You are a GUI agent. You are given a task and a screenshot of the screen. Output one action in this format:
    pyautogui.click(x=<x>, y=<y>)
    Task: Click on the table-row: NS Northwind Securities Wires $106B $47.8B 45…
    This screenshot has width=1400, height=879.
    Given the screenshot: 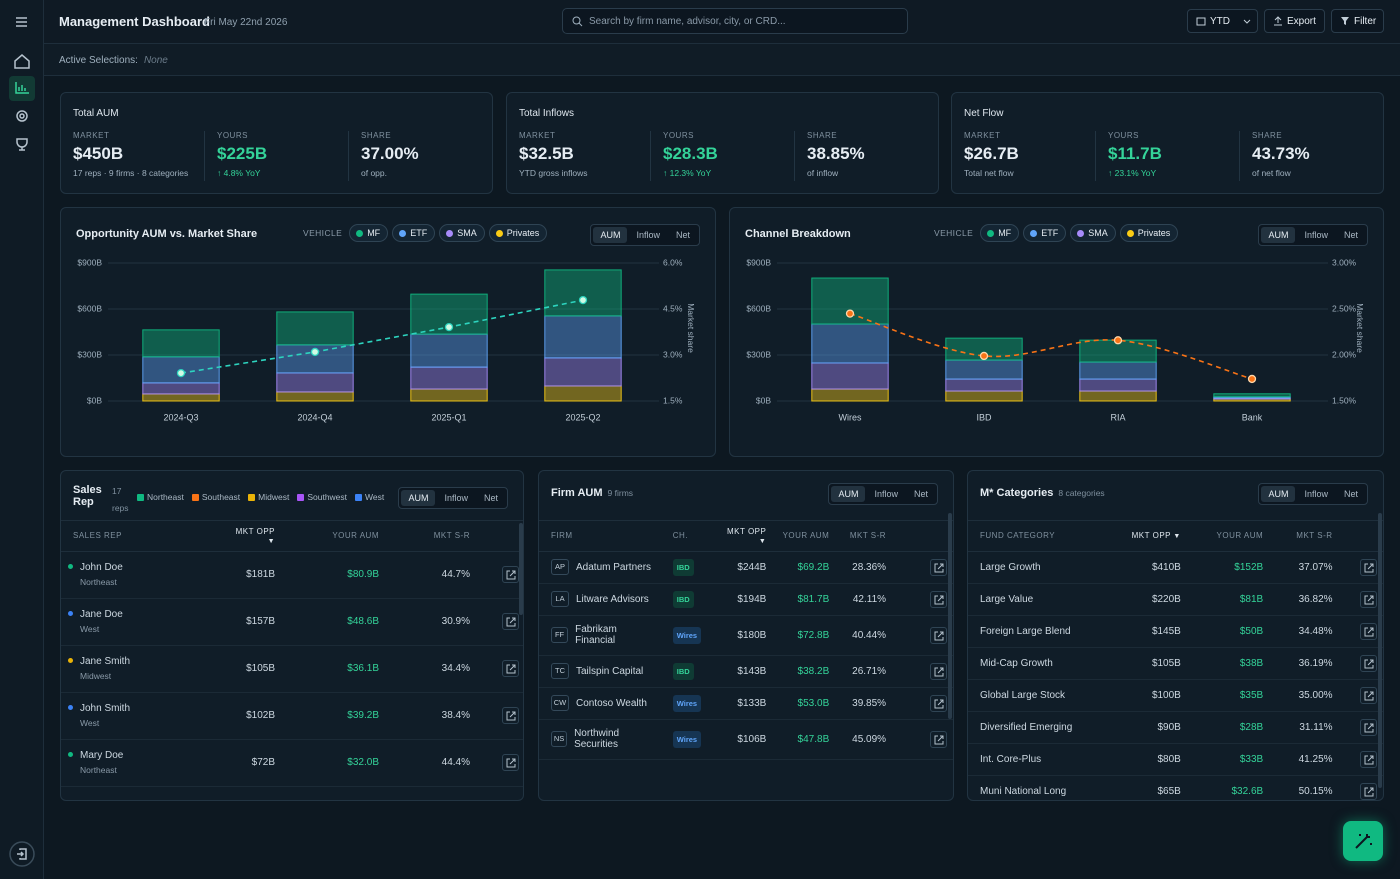 What is the action you would take?
    pyautogui.click(x=746, y=739)
    